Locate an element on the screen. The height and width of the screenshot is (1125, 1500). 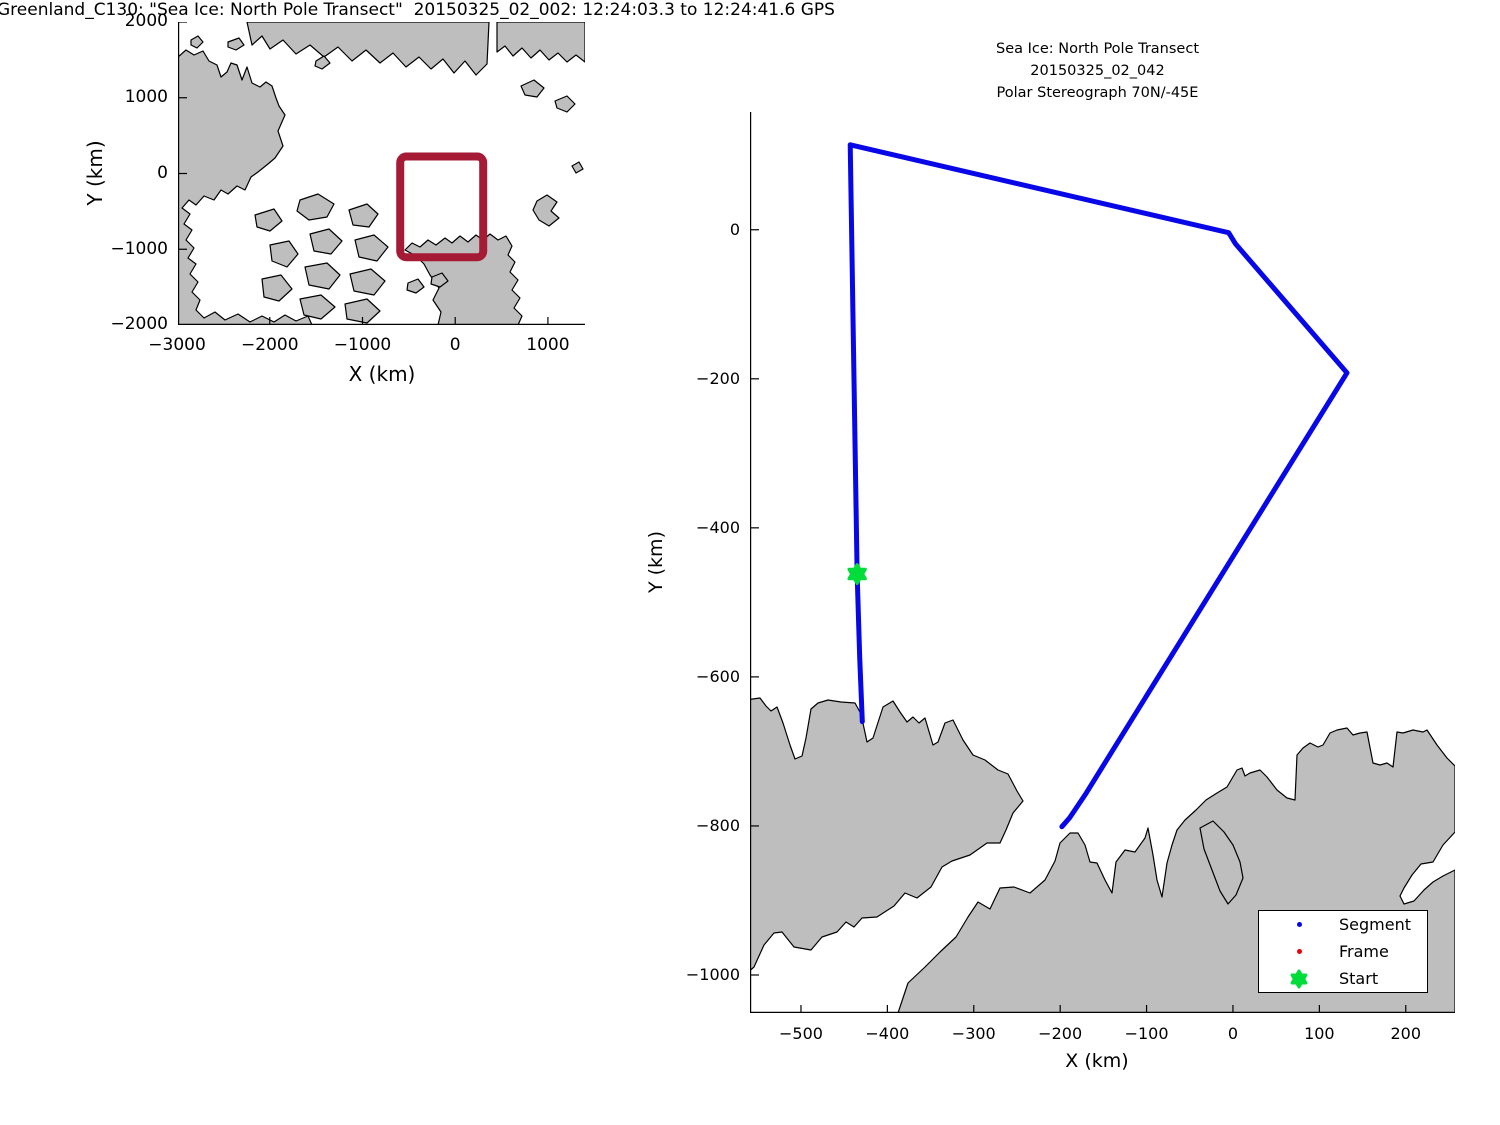
overview-x-axis-label: X (km) is located at coordinates (382, 374).